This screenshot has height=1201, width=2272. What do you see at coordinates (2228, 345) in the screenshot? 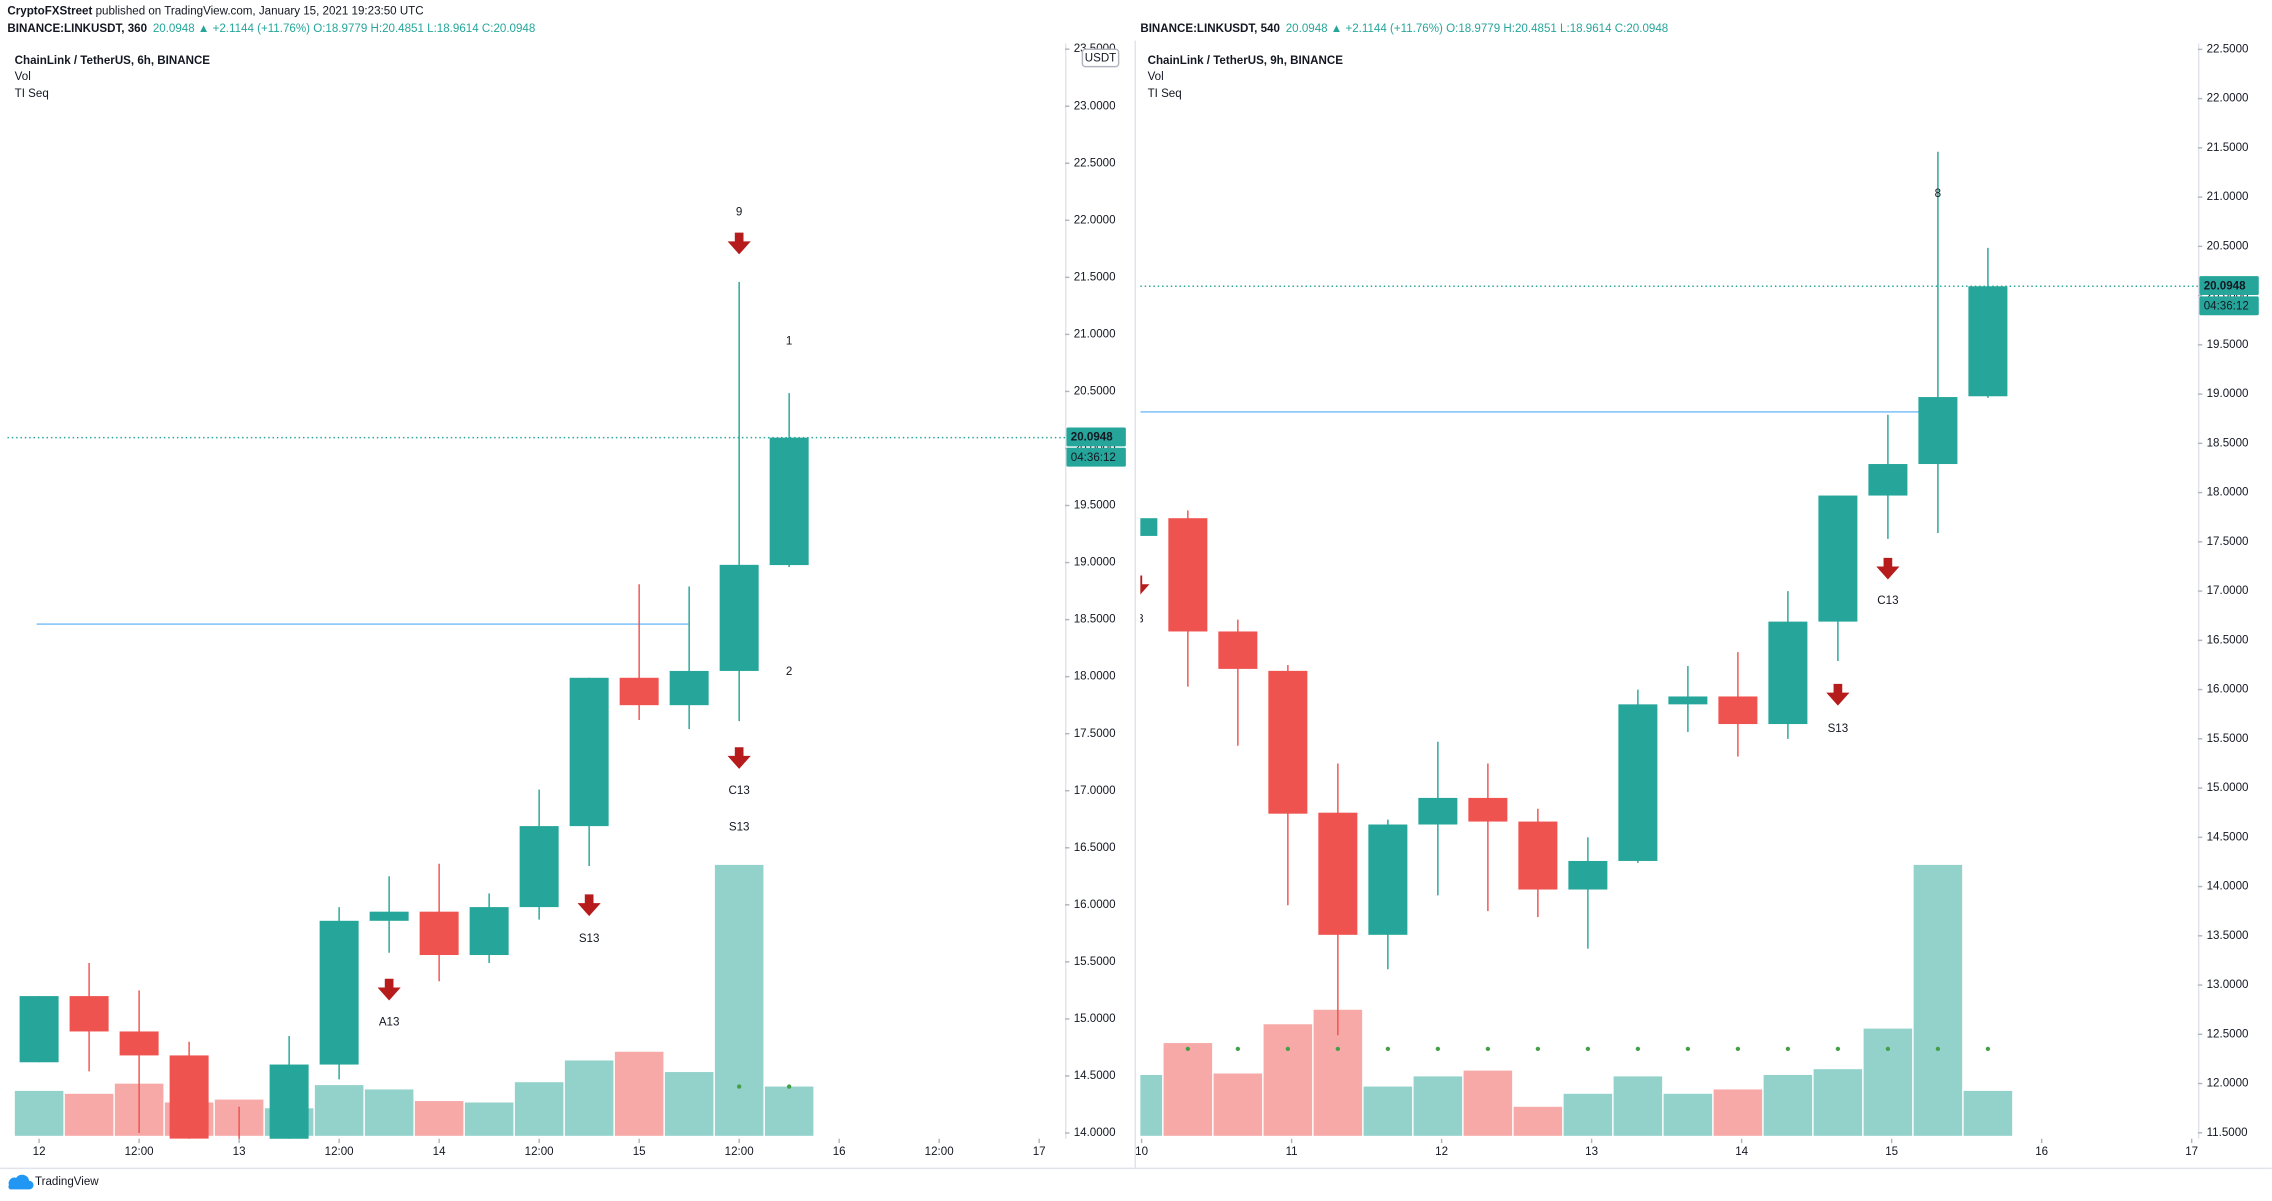
I see `y-tick-label: 19.5000` at bounding box center [2228, 345].